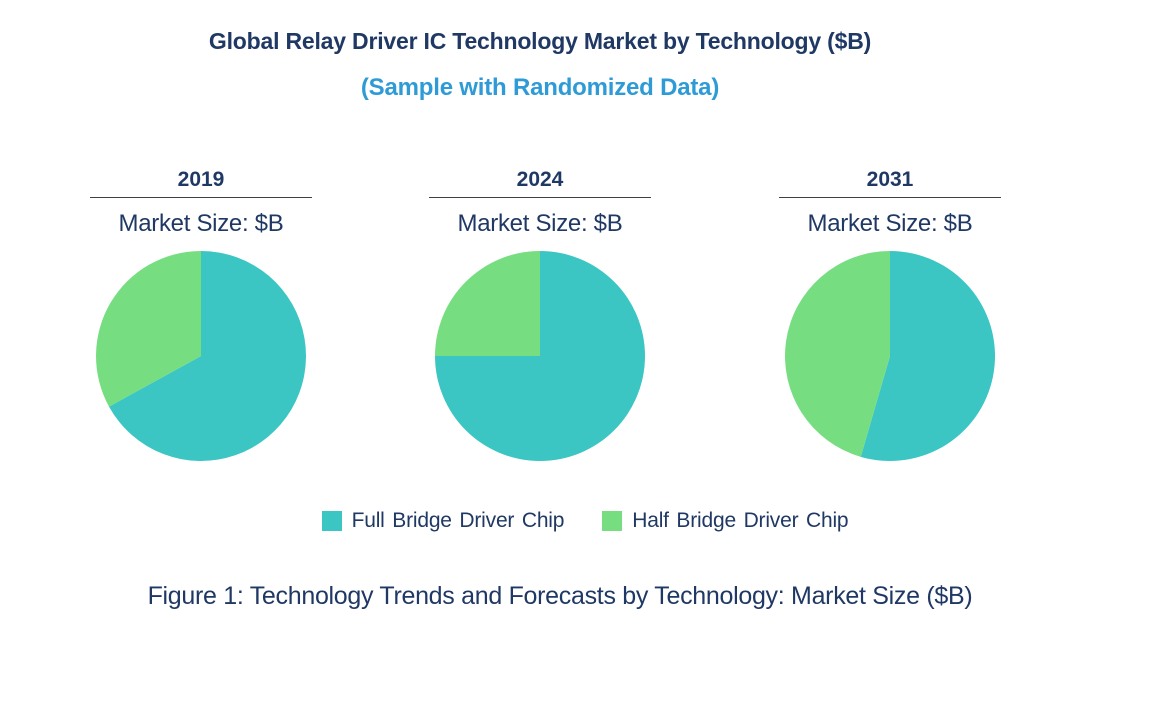 This screenshot has width=1170, height=711. Describe the element at coordinates (540, 356) in the screenshot. I see `pie-chart-2024` at that location.